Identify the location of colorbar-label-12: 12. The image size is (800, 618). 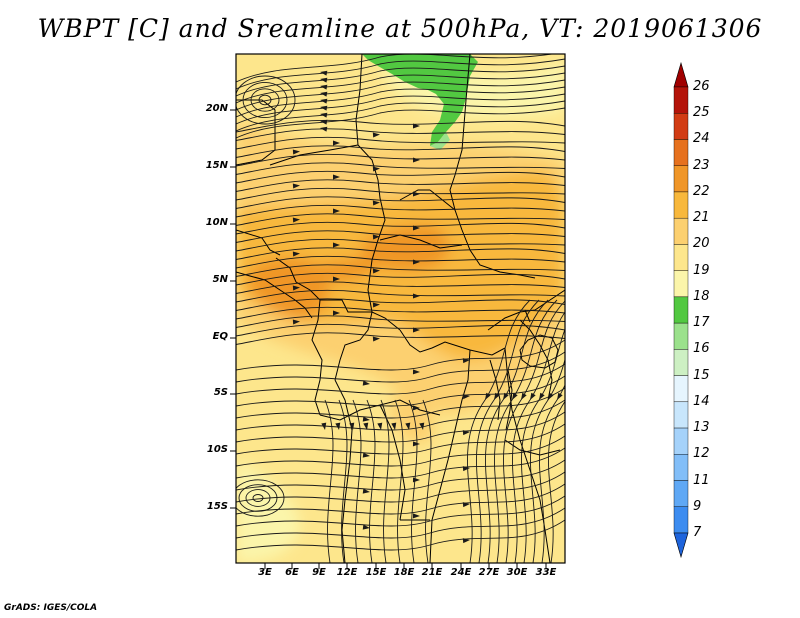
(701, 454).